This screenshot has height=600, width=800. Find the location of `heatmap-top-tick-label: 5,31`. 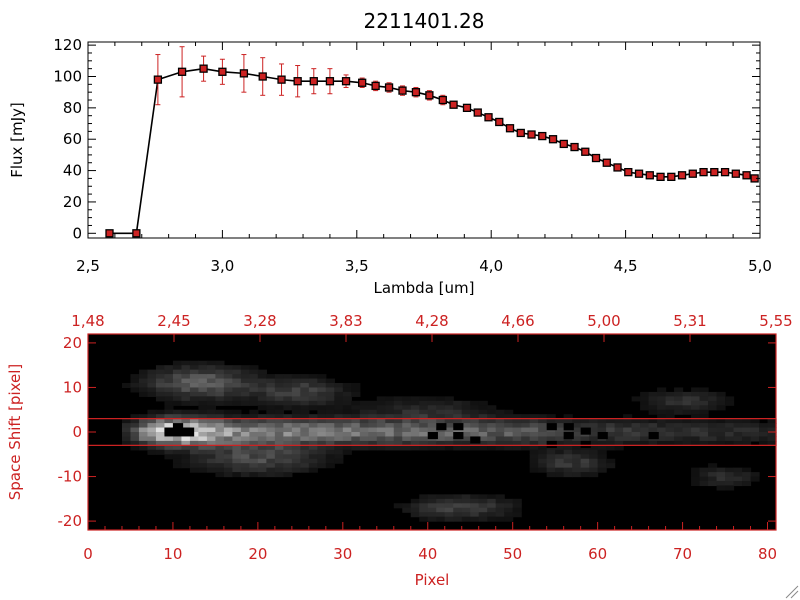

heatmap-top-tick-label: 5,31 is located at coordinates (689, 321).